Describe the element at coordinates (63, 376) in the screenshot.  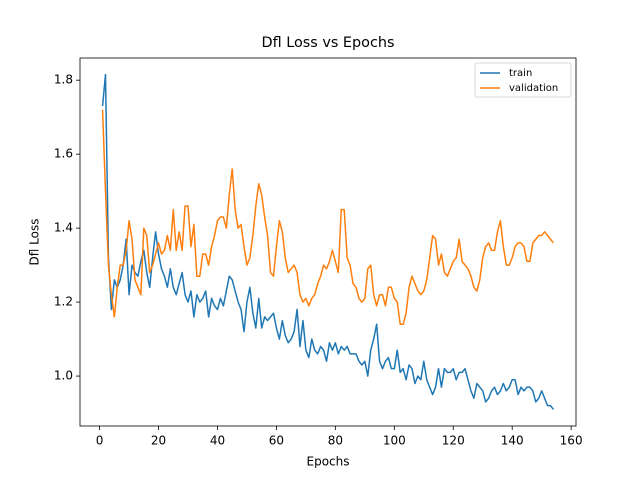
I see `y-tick-label: 1.0` at that location.